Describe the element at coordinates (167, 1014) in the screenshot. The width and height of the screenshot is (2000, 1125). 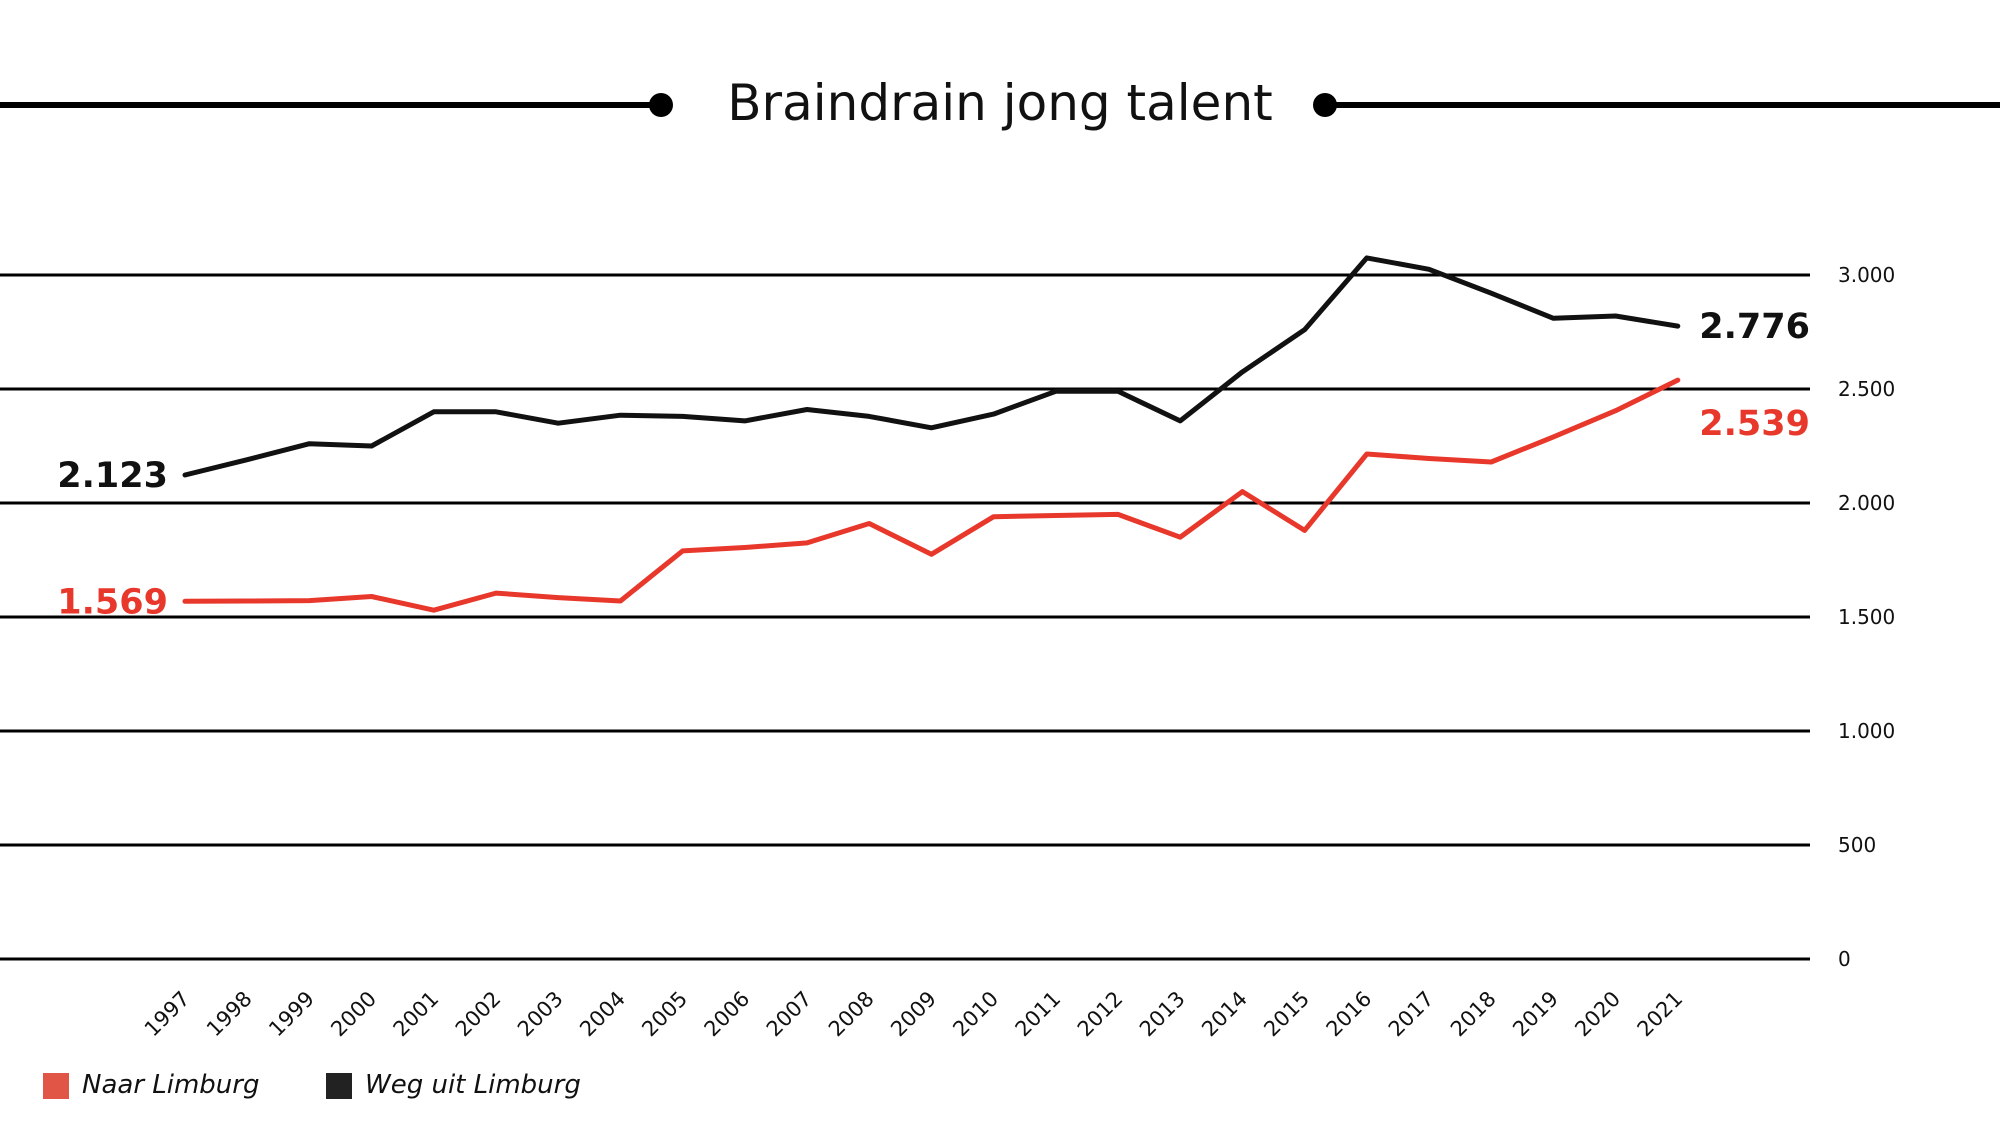
I see `x-tick-label-1997: 1997` at that location.